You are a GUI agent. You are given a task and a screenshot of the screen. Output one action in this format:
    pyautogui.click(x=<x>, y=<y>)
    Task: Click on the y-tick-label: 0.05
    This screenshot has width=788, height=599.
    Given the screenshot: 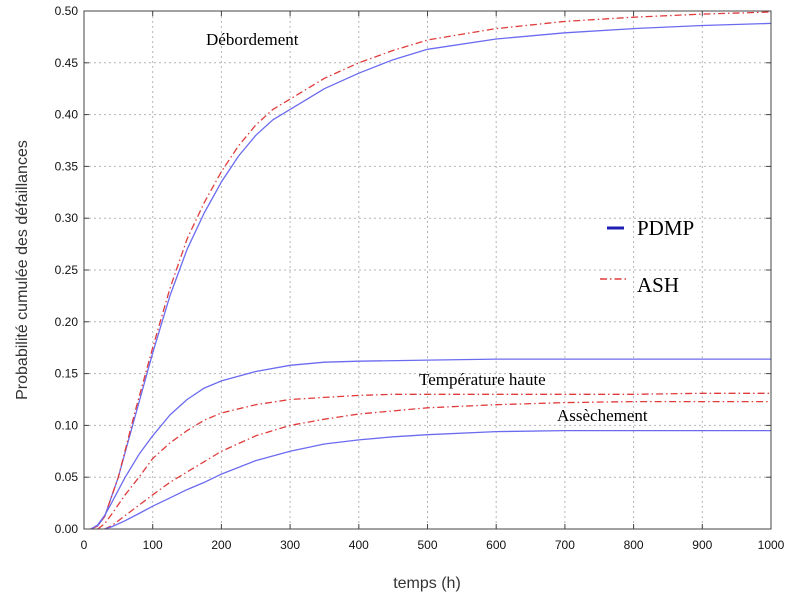 What is the action you would take?
    pyautogui.click(x=67, y=477)
    